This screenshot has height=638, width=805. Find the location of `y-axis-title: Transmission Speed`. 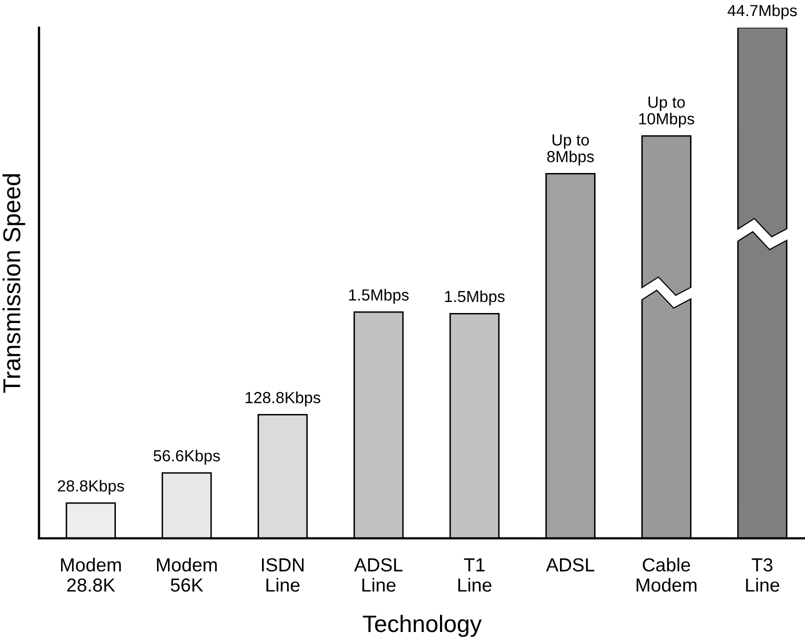

y-axis-title: Transmission Speed is located at coordinates (14, 283).